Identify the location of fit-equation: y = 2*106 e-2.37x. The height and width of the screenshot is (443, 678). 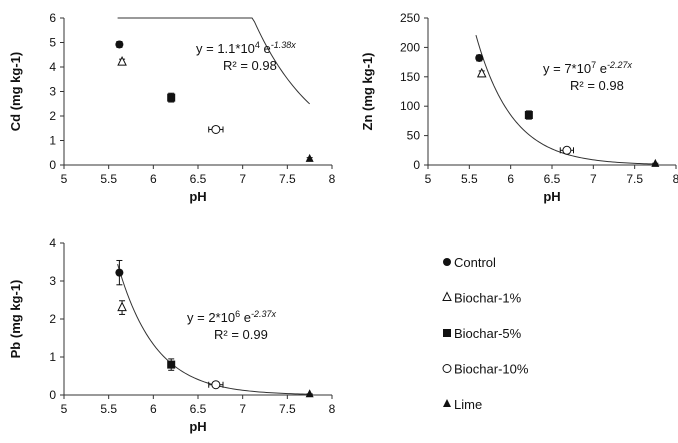
(231, 317).